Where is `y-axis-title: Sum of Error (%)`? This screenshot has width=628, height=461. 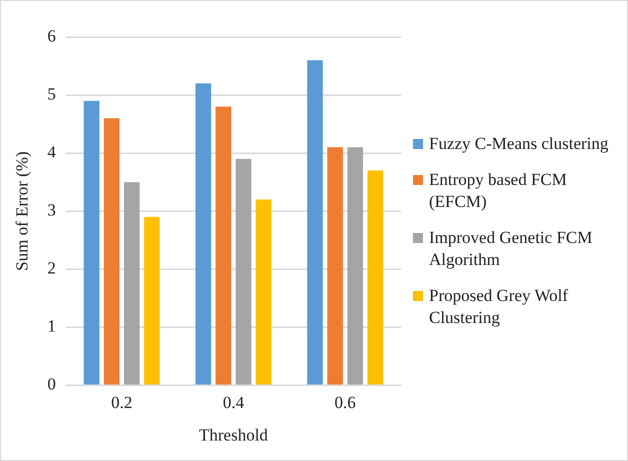
y-axis-title: Sum of Error (%) is located at coordinates (22, 211).